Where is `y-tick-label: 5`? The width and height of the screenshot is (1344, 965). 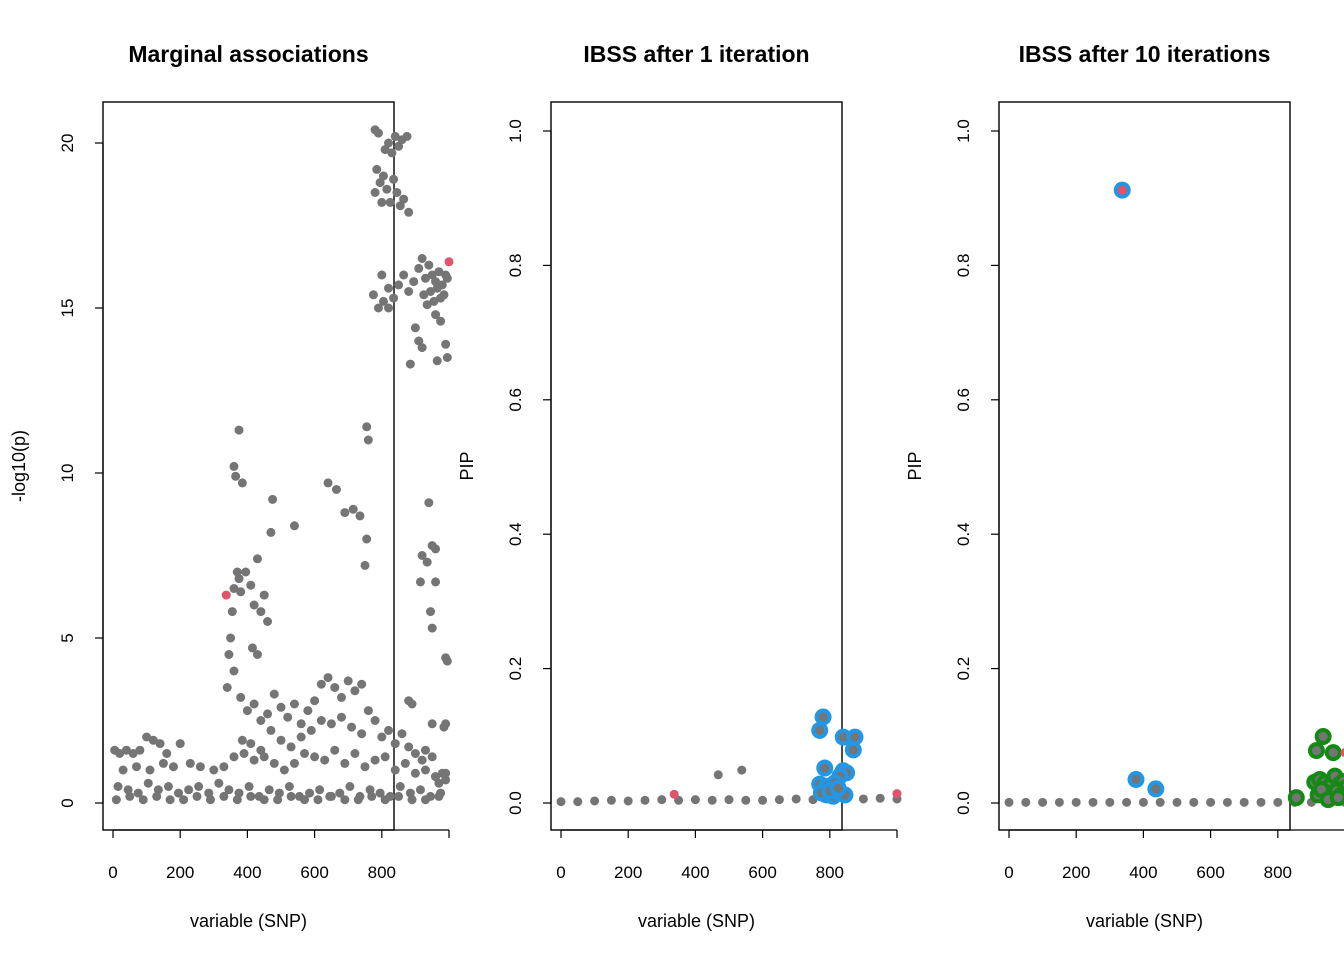
y-tick-label: 5 is located at coordinates (67, 637).